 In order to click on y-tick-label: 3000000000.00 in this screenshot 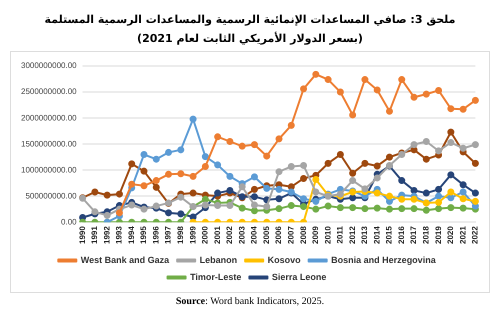, I will do `click(49, 65)`.